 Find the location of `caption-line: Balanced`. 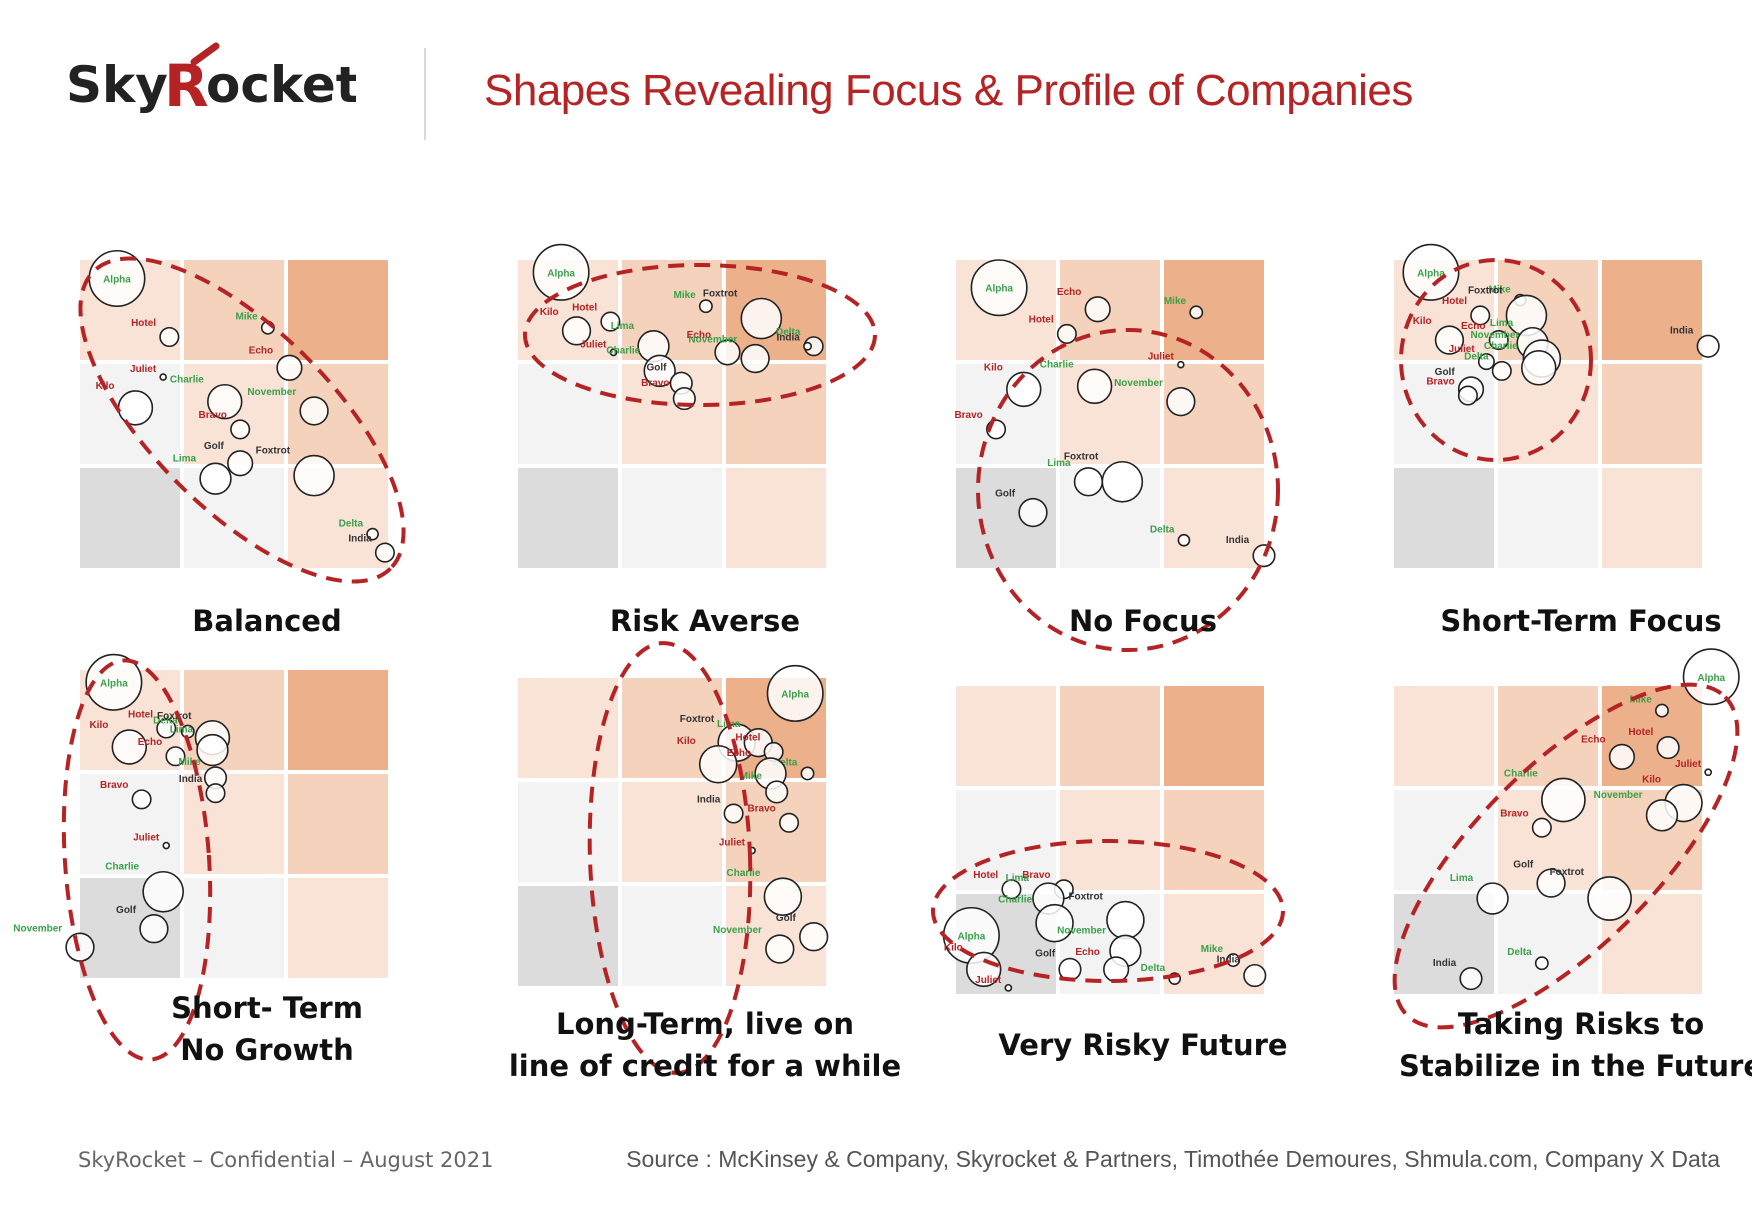

caption-line: Balanced is located at coordinates (267, 621).